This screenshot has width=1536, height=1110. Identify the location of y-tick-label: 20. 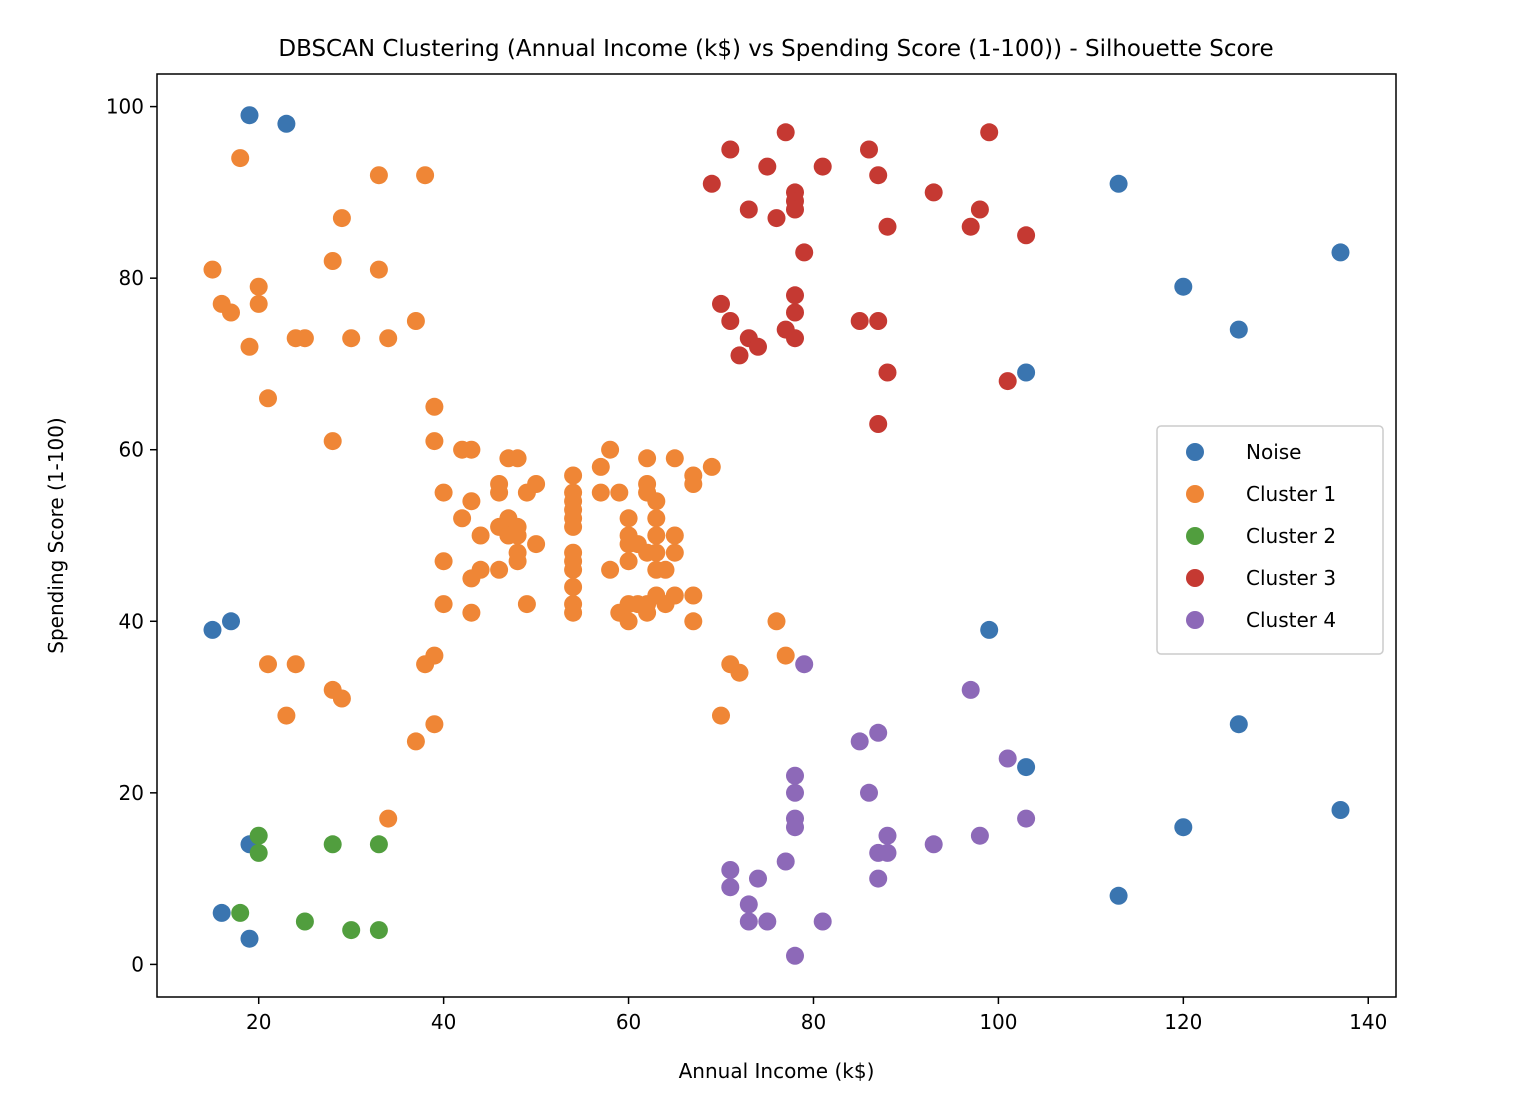
(131, 793).